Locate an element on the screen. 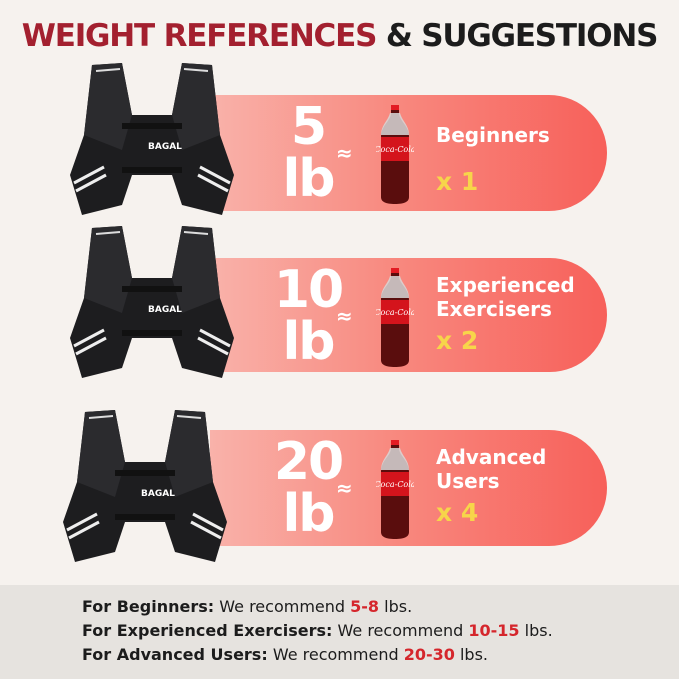  bottle-multiplier: x 1 is located at coordinates (457, 181).